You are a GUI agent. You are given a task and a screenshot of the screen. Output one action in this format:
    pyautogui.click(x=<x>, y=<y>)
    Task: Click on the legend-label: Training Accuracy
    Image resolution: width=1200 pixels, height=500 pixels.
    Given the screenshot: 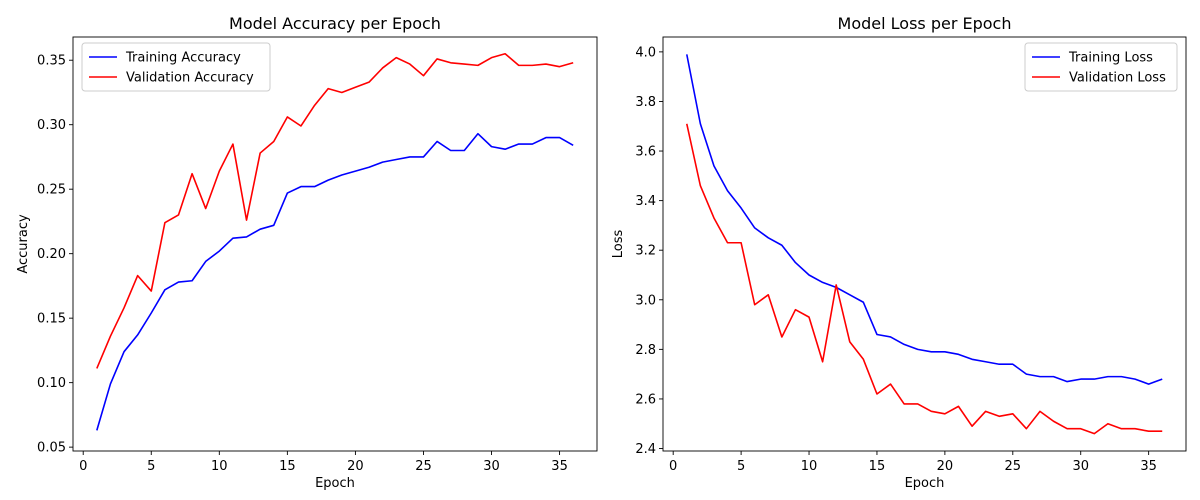 What is the action you would take?
    pyautogui.click(x=183, y=58)
    